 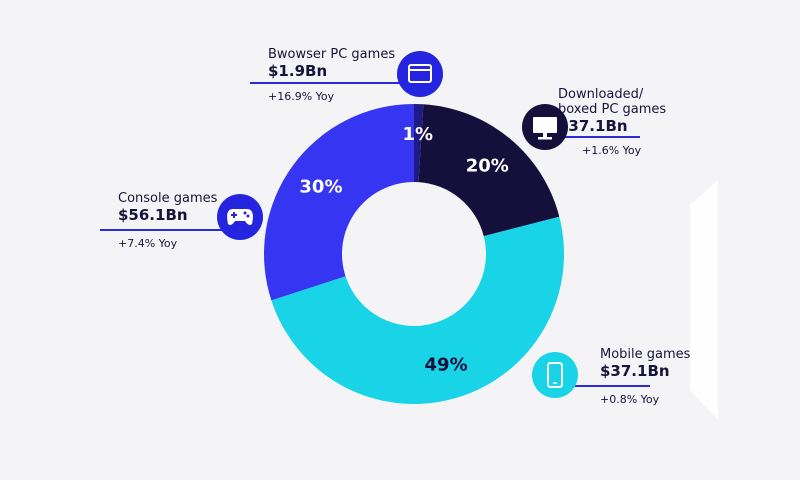 I want to click on slice-label-downloaded-boxed-pc-games: 20%, so click(x=487, y=165).